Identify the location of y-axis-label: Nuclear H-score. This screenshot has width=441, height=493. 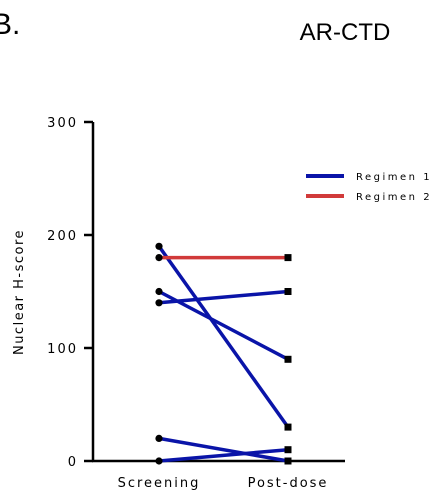
(19, 292).